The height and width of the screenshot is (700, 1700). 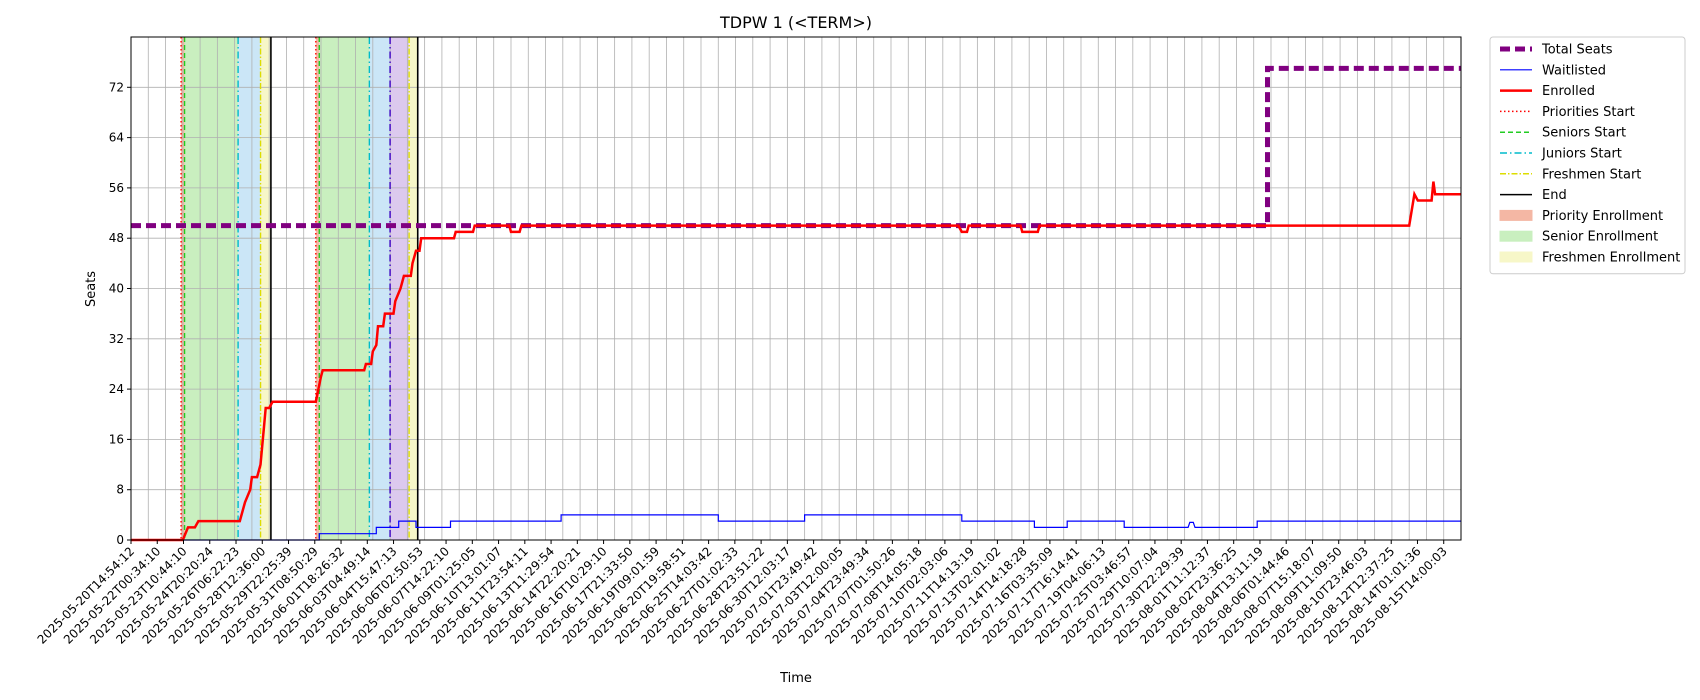 What do you see at coordinates (116, 339) in the screenshot?
I see `y-tick-label: 32` at bounding box center [116, 339].